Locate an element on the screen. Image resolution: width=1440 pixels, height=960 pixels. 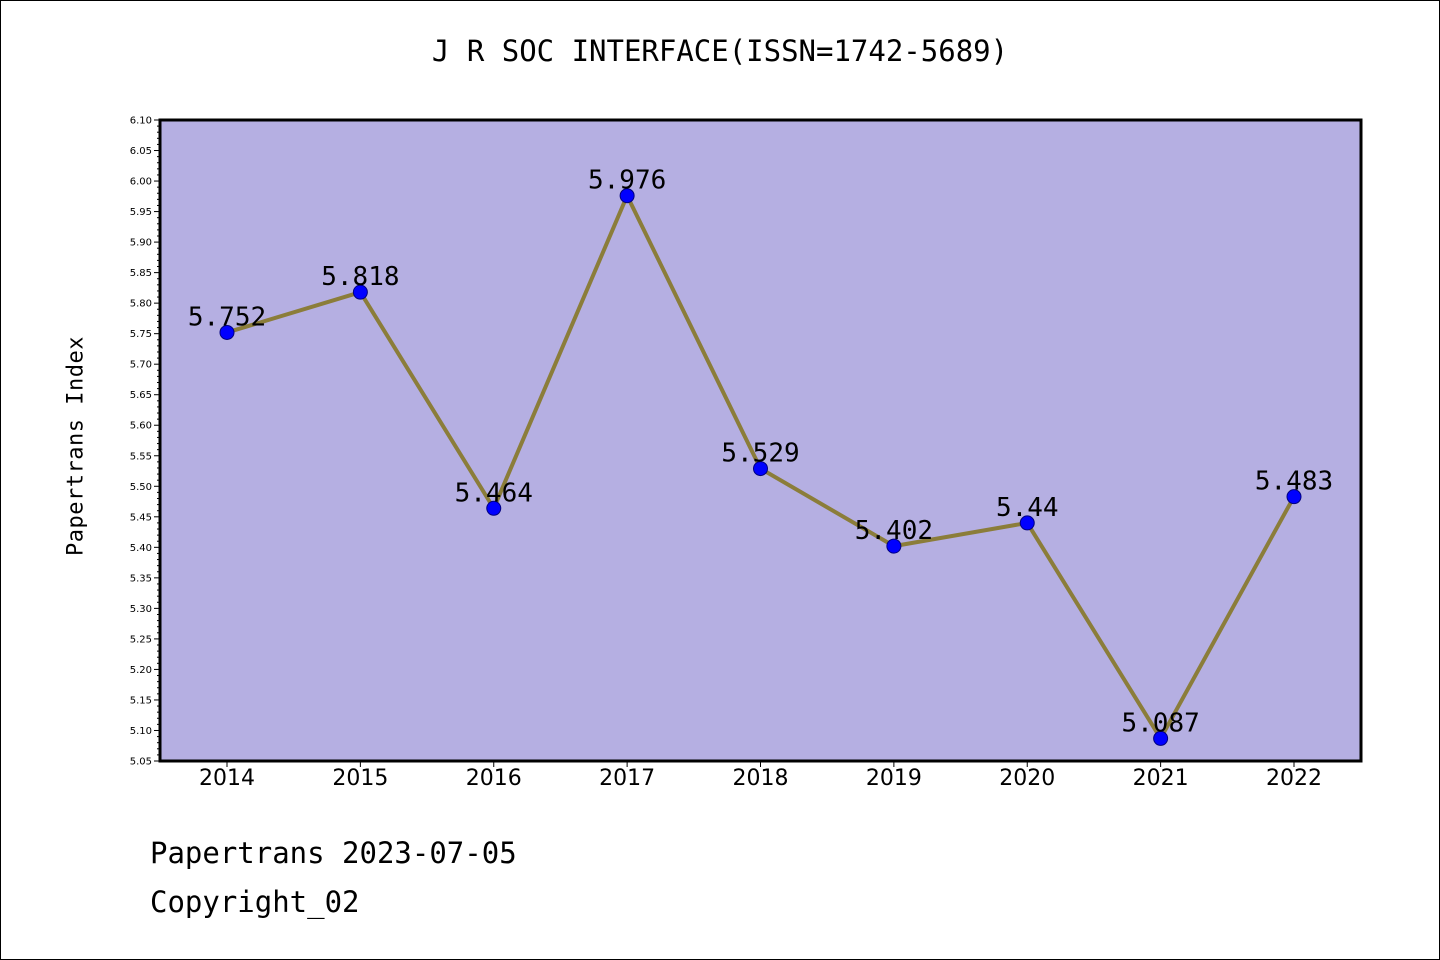
data-label: 5.087 is located at coordinates (1160, 723).